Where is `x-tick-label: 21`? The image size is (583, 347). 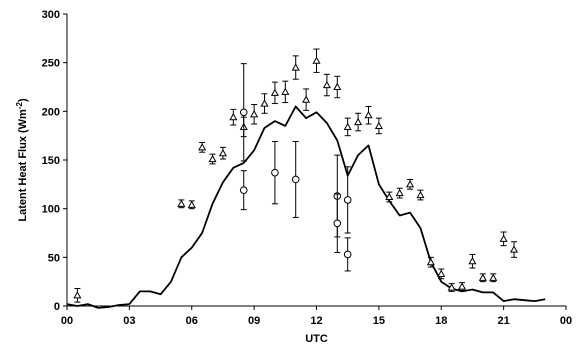
x-tick-label: 21 is located at coordinates (504, 321).